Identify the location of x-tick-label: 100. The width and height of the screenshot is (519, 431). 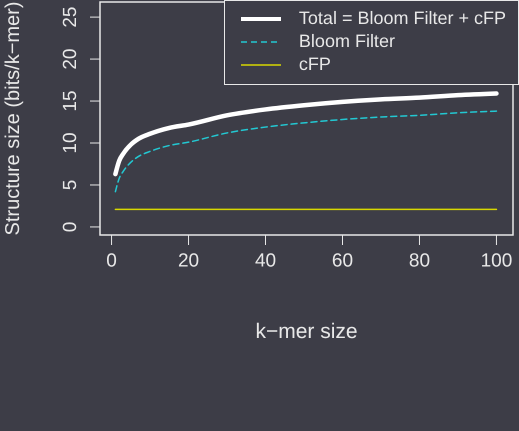
(496, 261).